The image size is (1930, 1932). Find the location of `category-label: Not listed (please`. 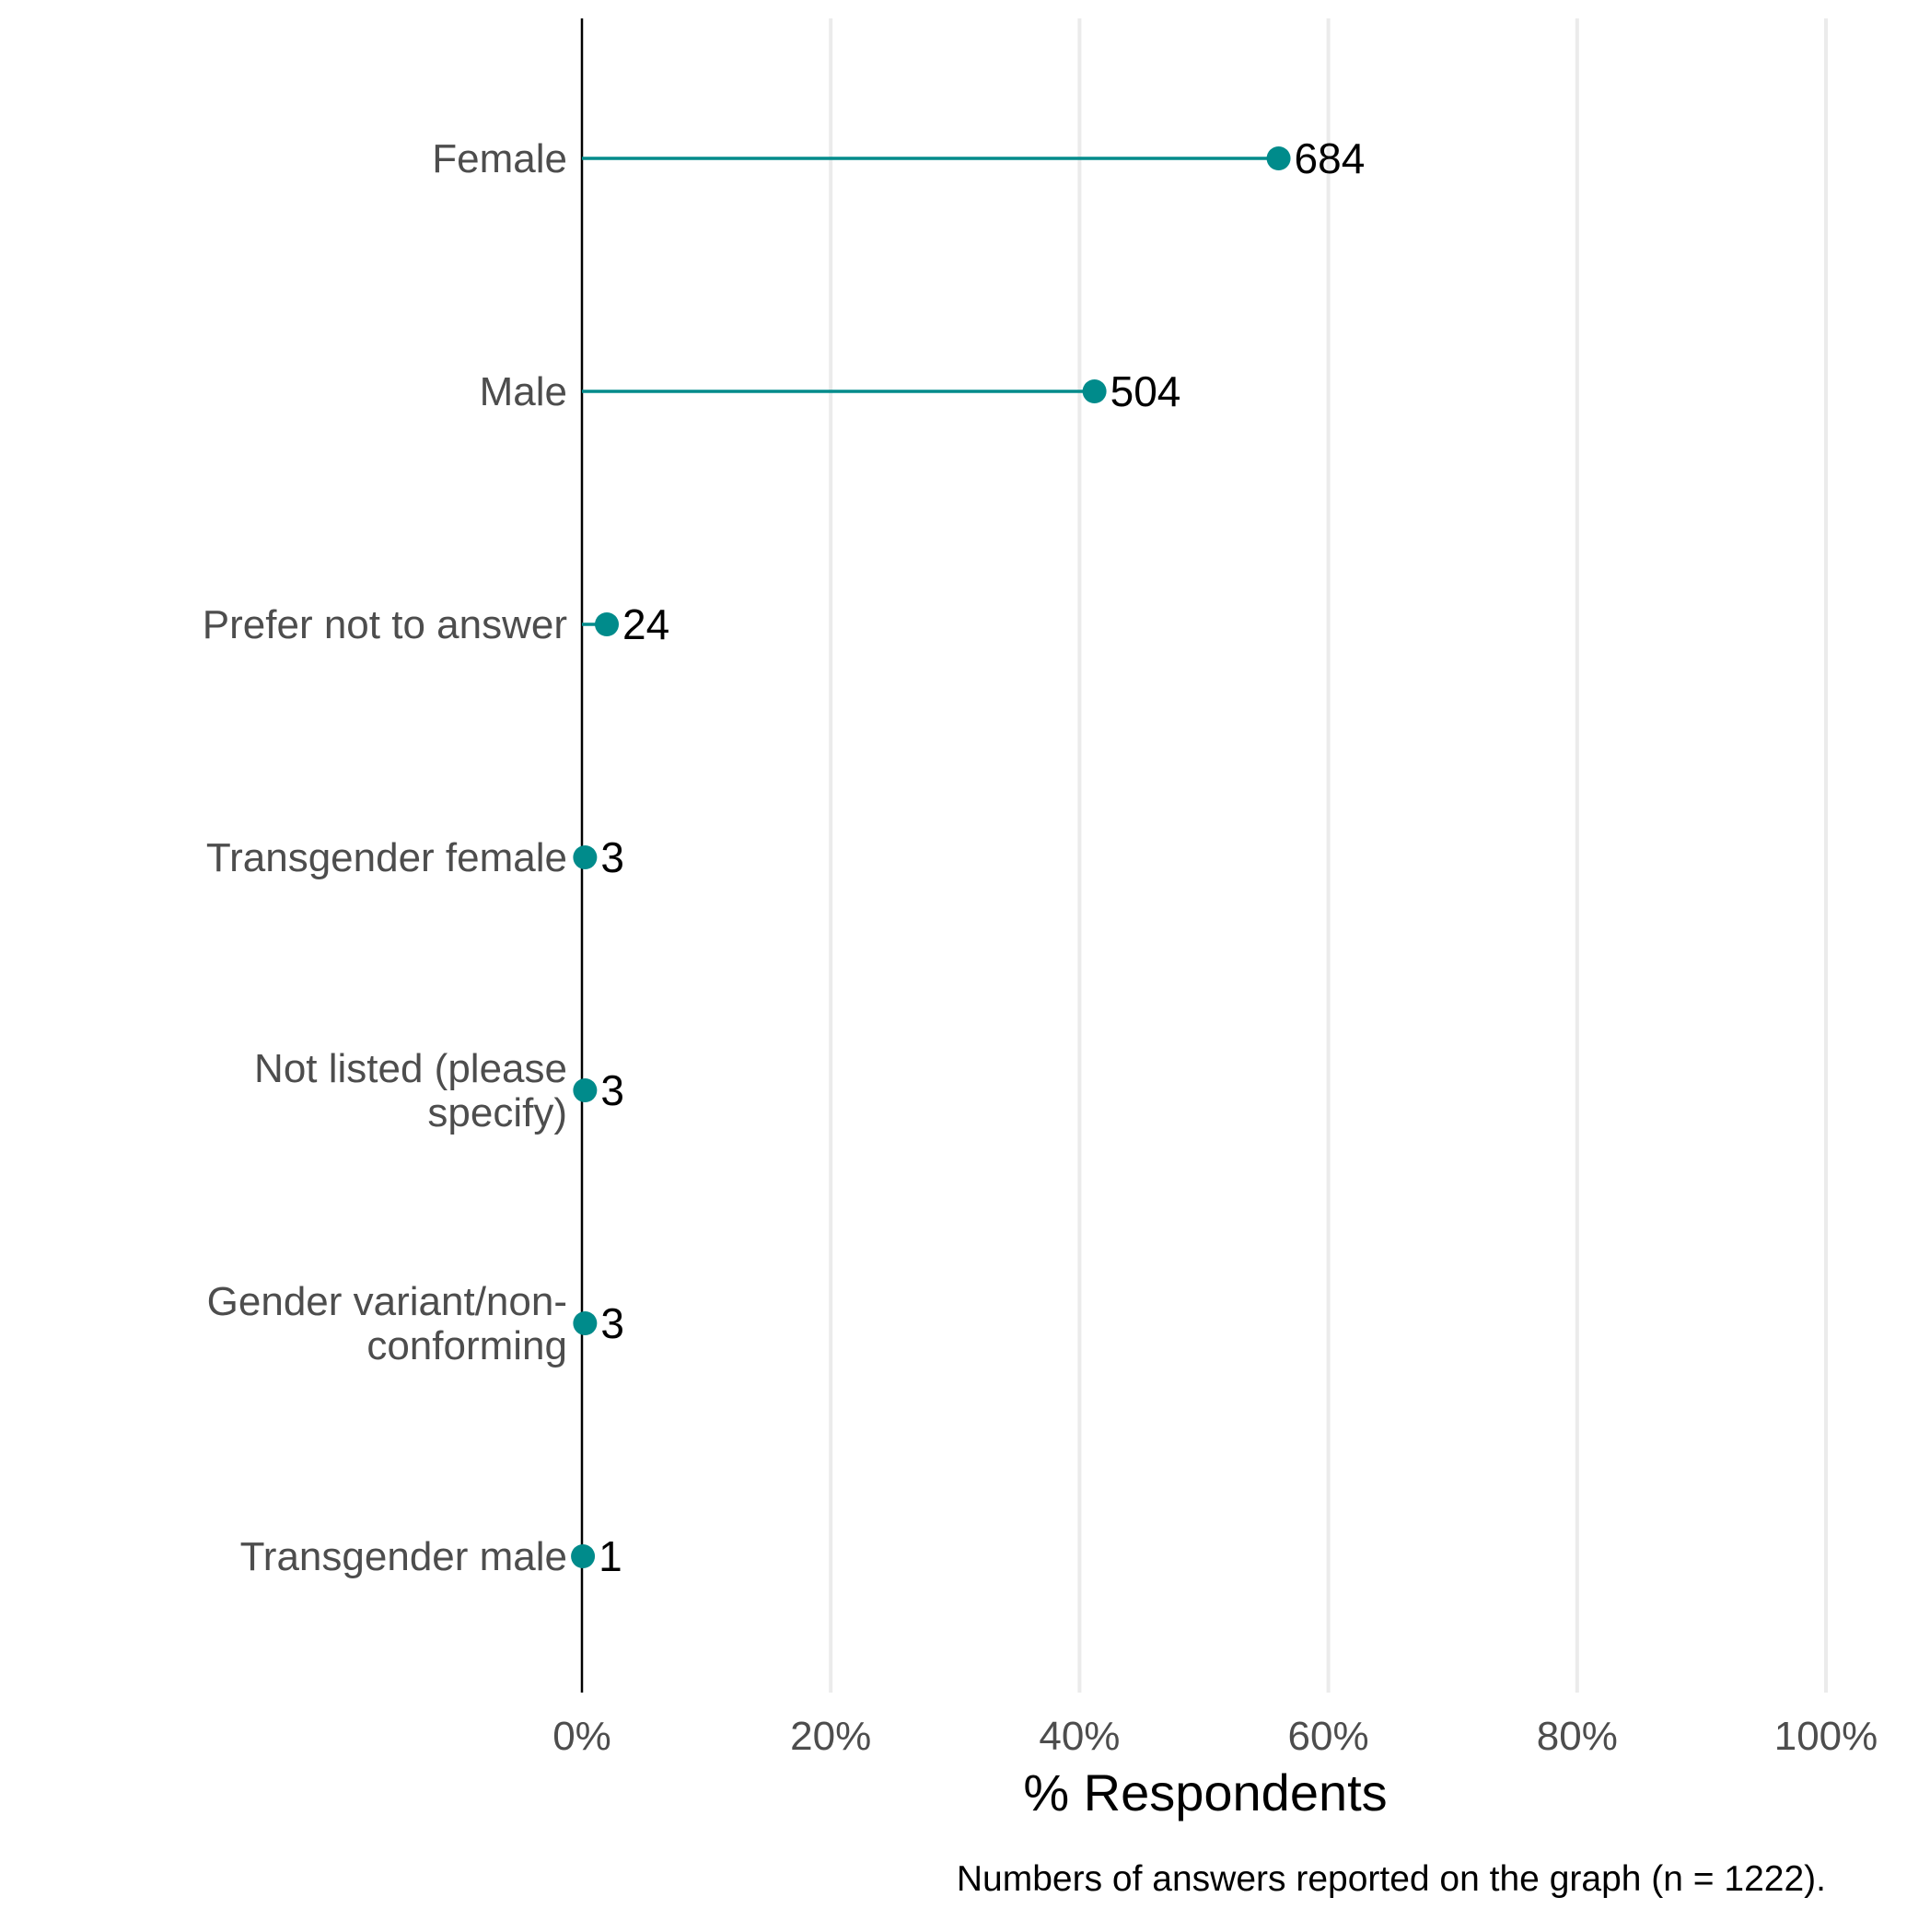

category-label: Not listed (please is located at coordinates (410, 1068).